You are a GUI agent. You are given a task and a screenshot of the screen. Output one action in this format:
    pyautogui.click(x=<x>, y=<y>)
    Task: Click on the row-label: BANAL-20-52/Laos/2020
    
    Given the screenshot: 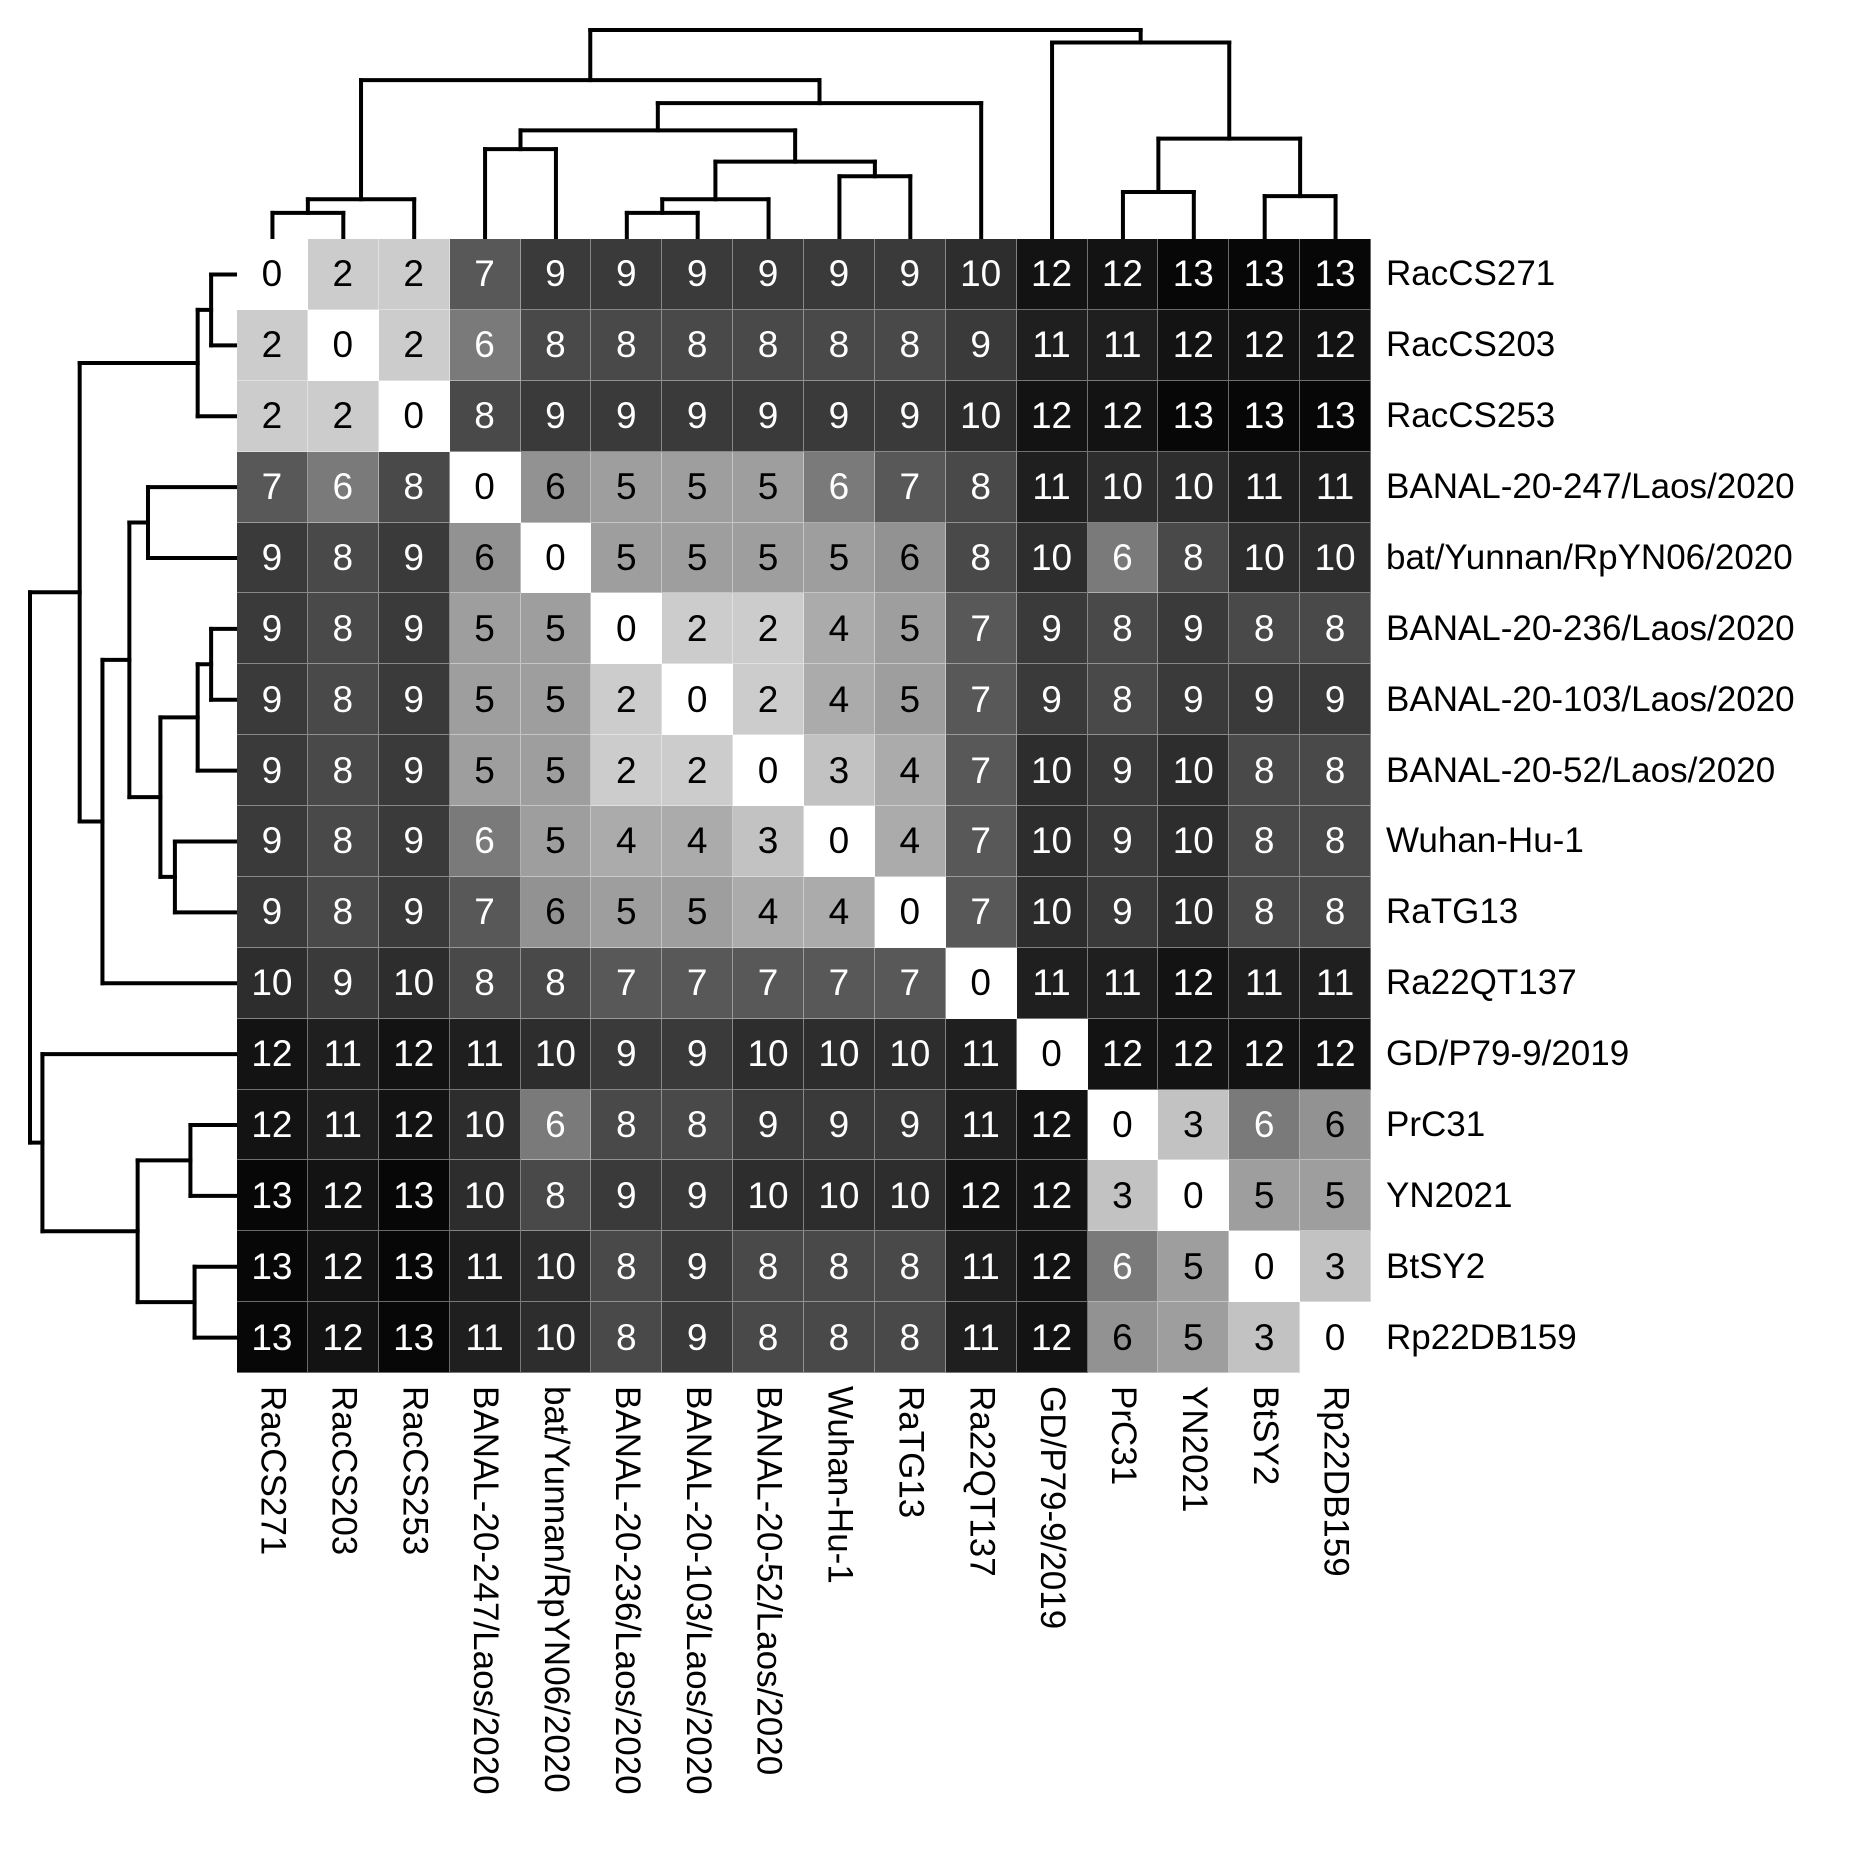 What is the action you would take?
    pyautogui.click(x=1581, y=770)
    